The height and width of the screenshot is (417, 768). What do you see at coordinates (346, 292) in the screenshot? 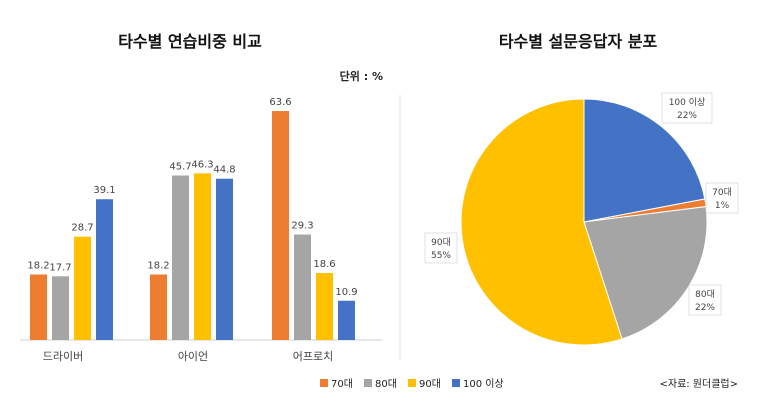
I see `bar-value-approach-100: 10.9` at bounding box center [346, 292].